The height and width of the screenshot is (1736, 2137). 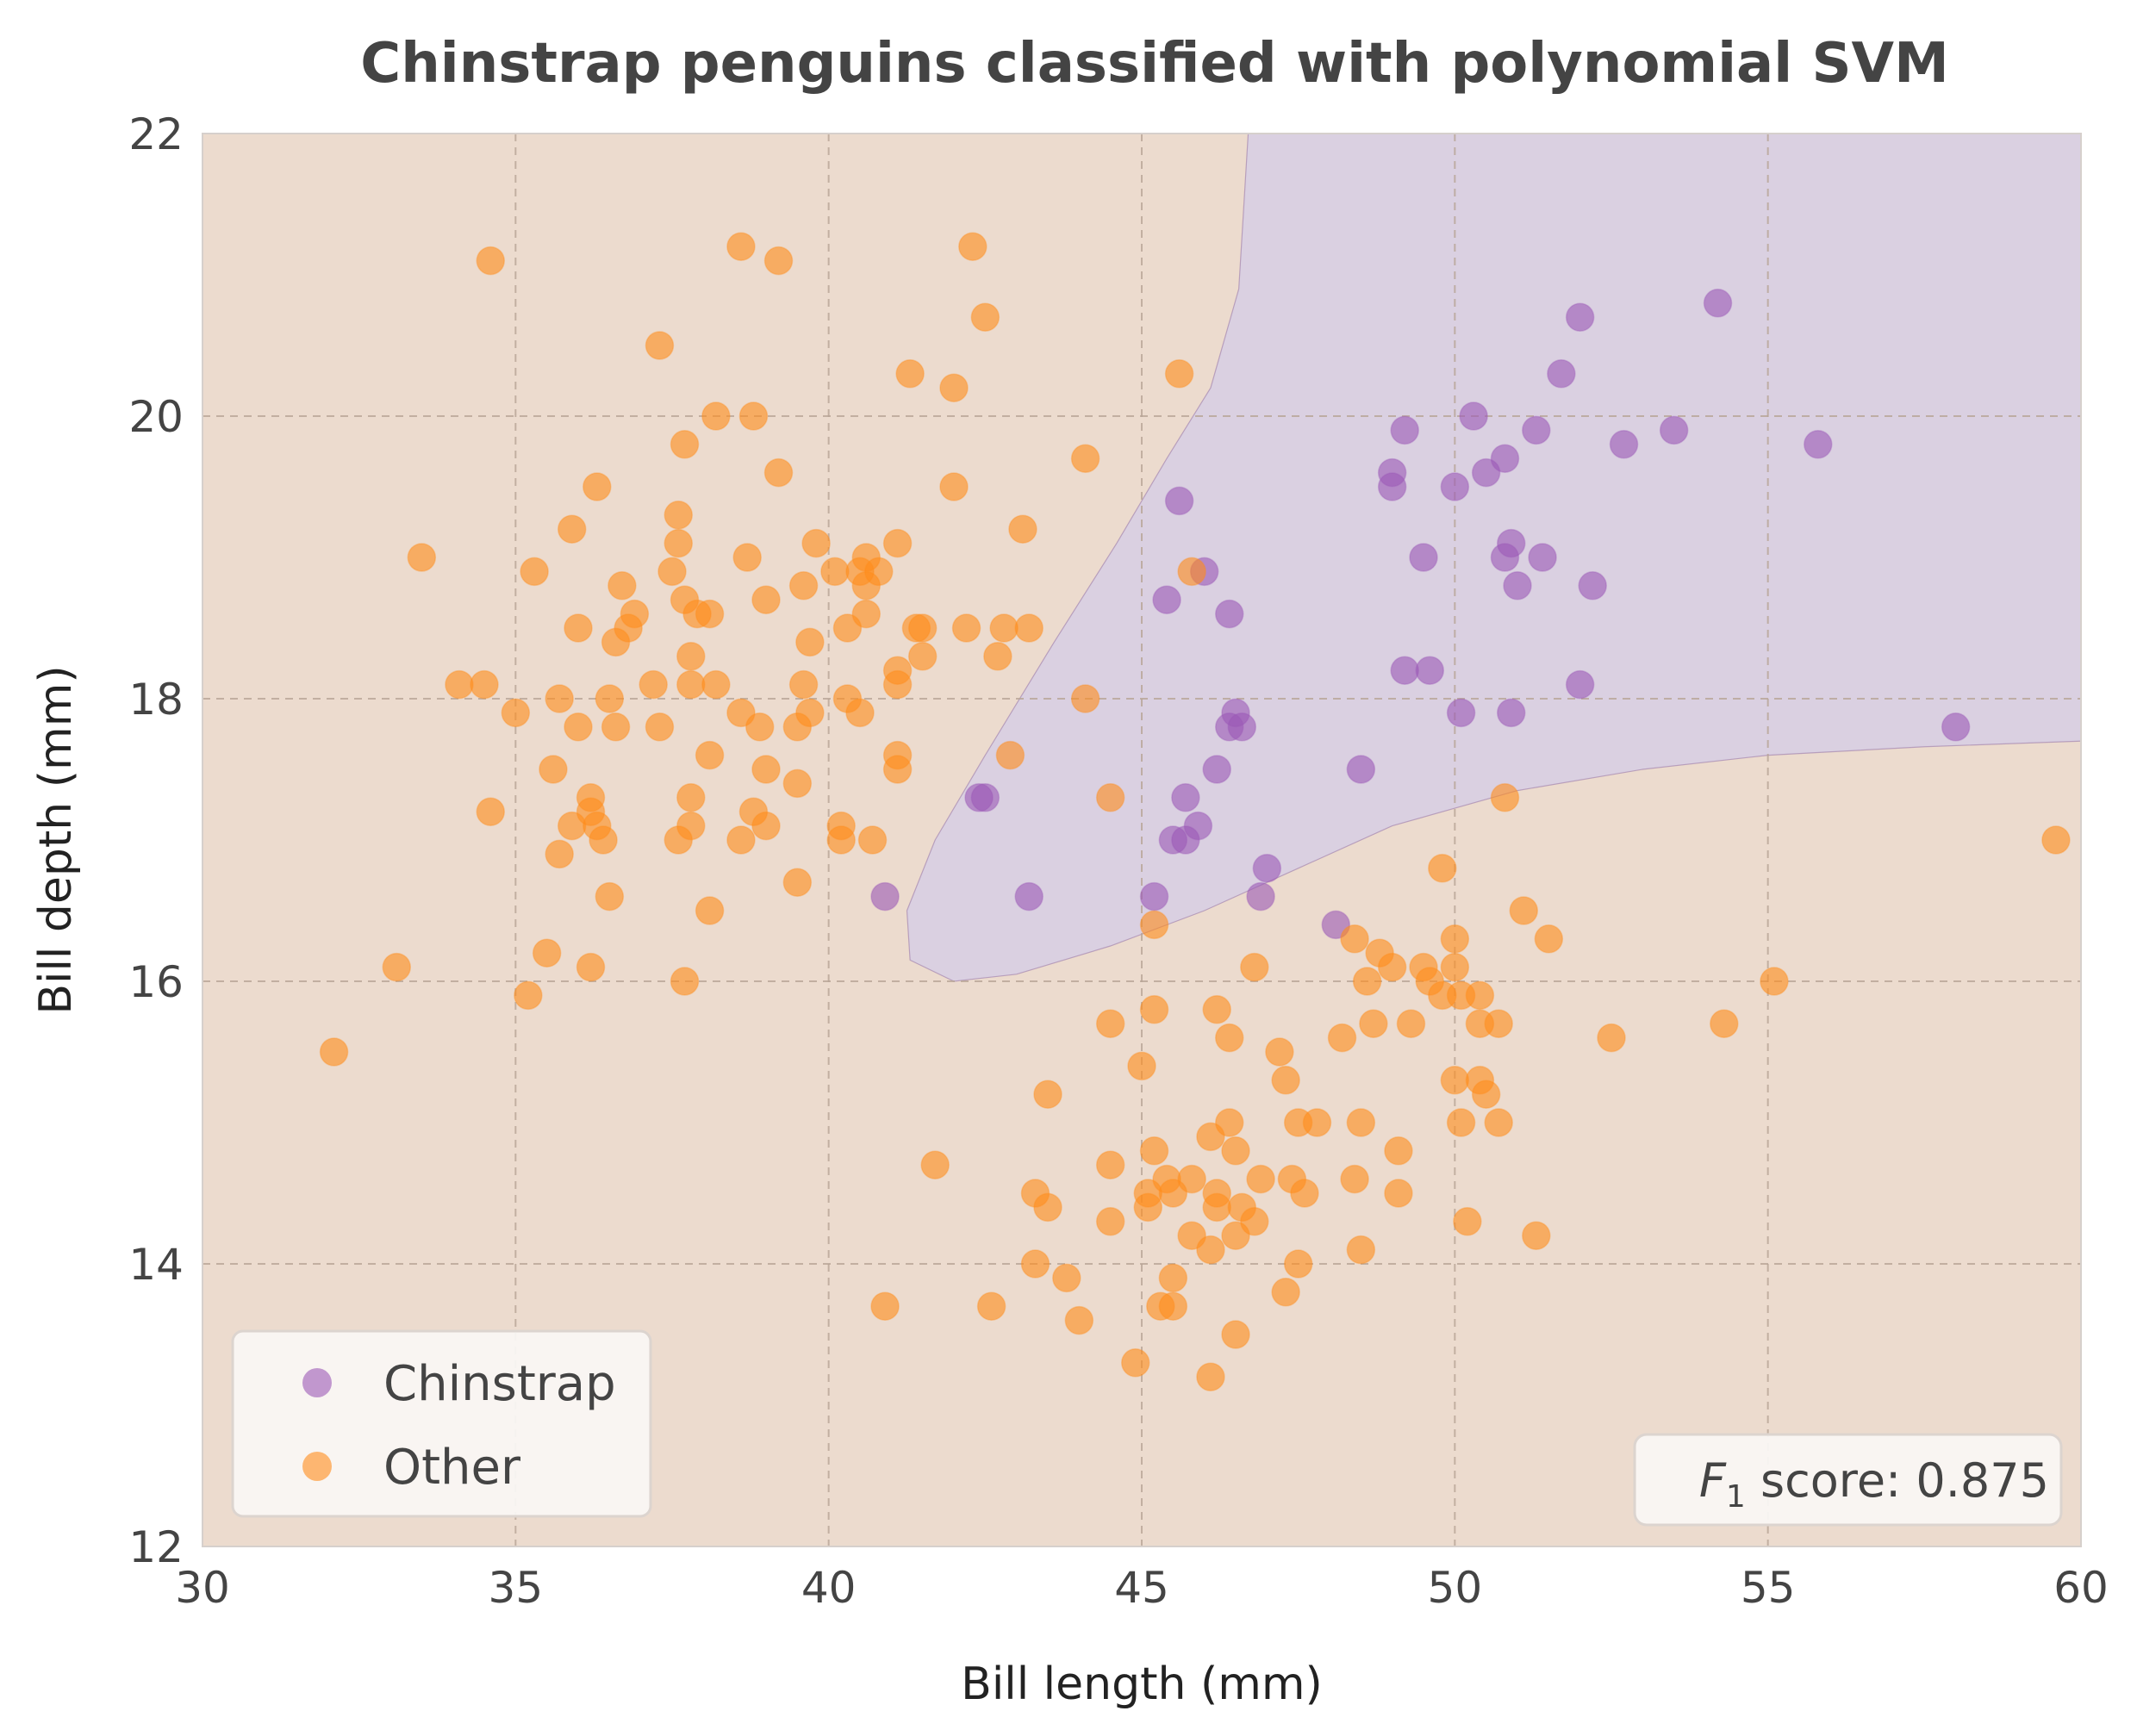 I want to click on y-tick-label: 16, so click(x=156, y=982).